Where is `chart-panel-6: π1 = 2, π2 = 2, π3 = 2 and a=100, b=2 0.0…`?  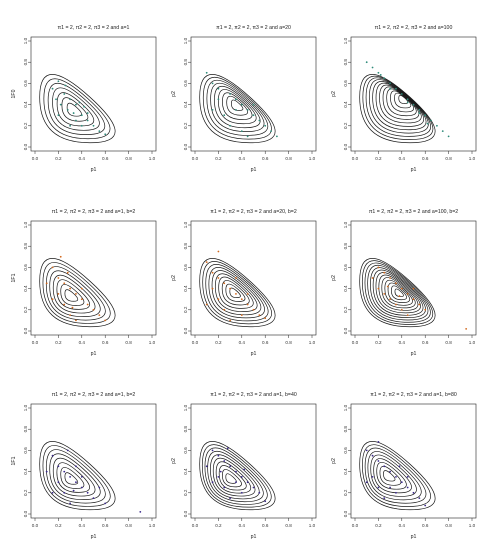
chart-panel-6: π1 = 2, π2 = 2, π3 = 2 and a=100, b=2 0.0… is located at coordinates (404, 283).